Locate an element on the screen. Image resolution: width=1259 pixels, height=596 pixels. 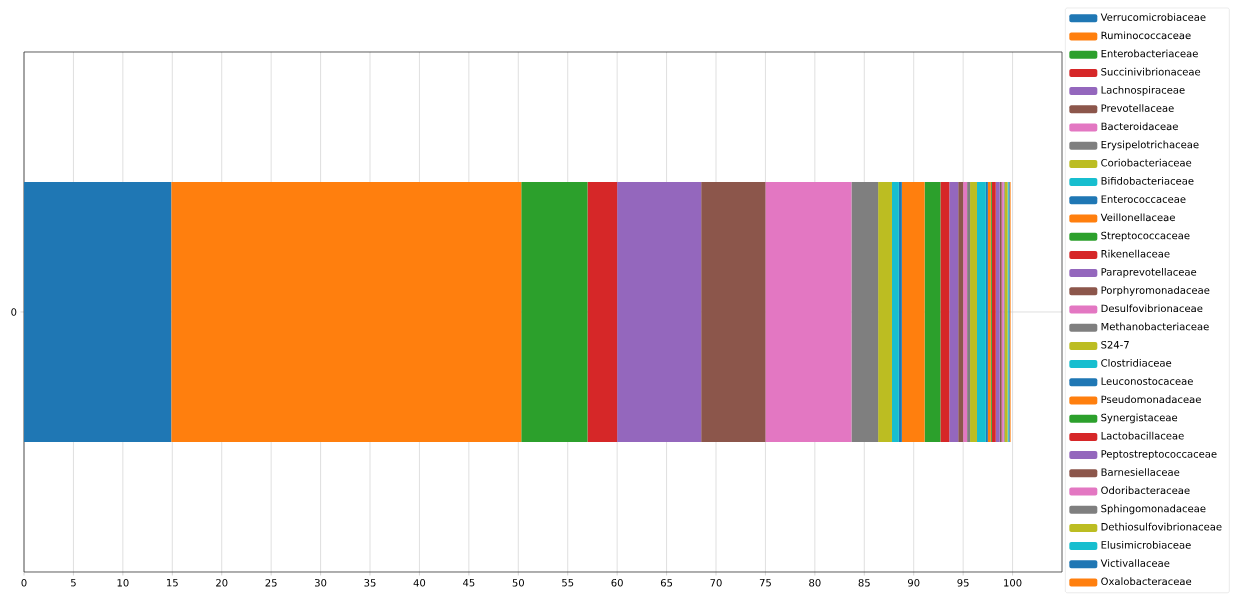
legend-label: Dethiosulfovibrionaceae is located at coordinates (1161, 526).